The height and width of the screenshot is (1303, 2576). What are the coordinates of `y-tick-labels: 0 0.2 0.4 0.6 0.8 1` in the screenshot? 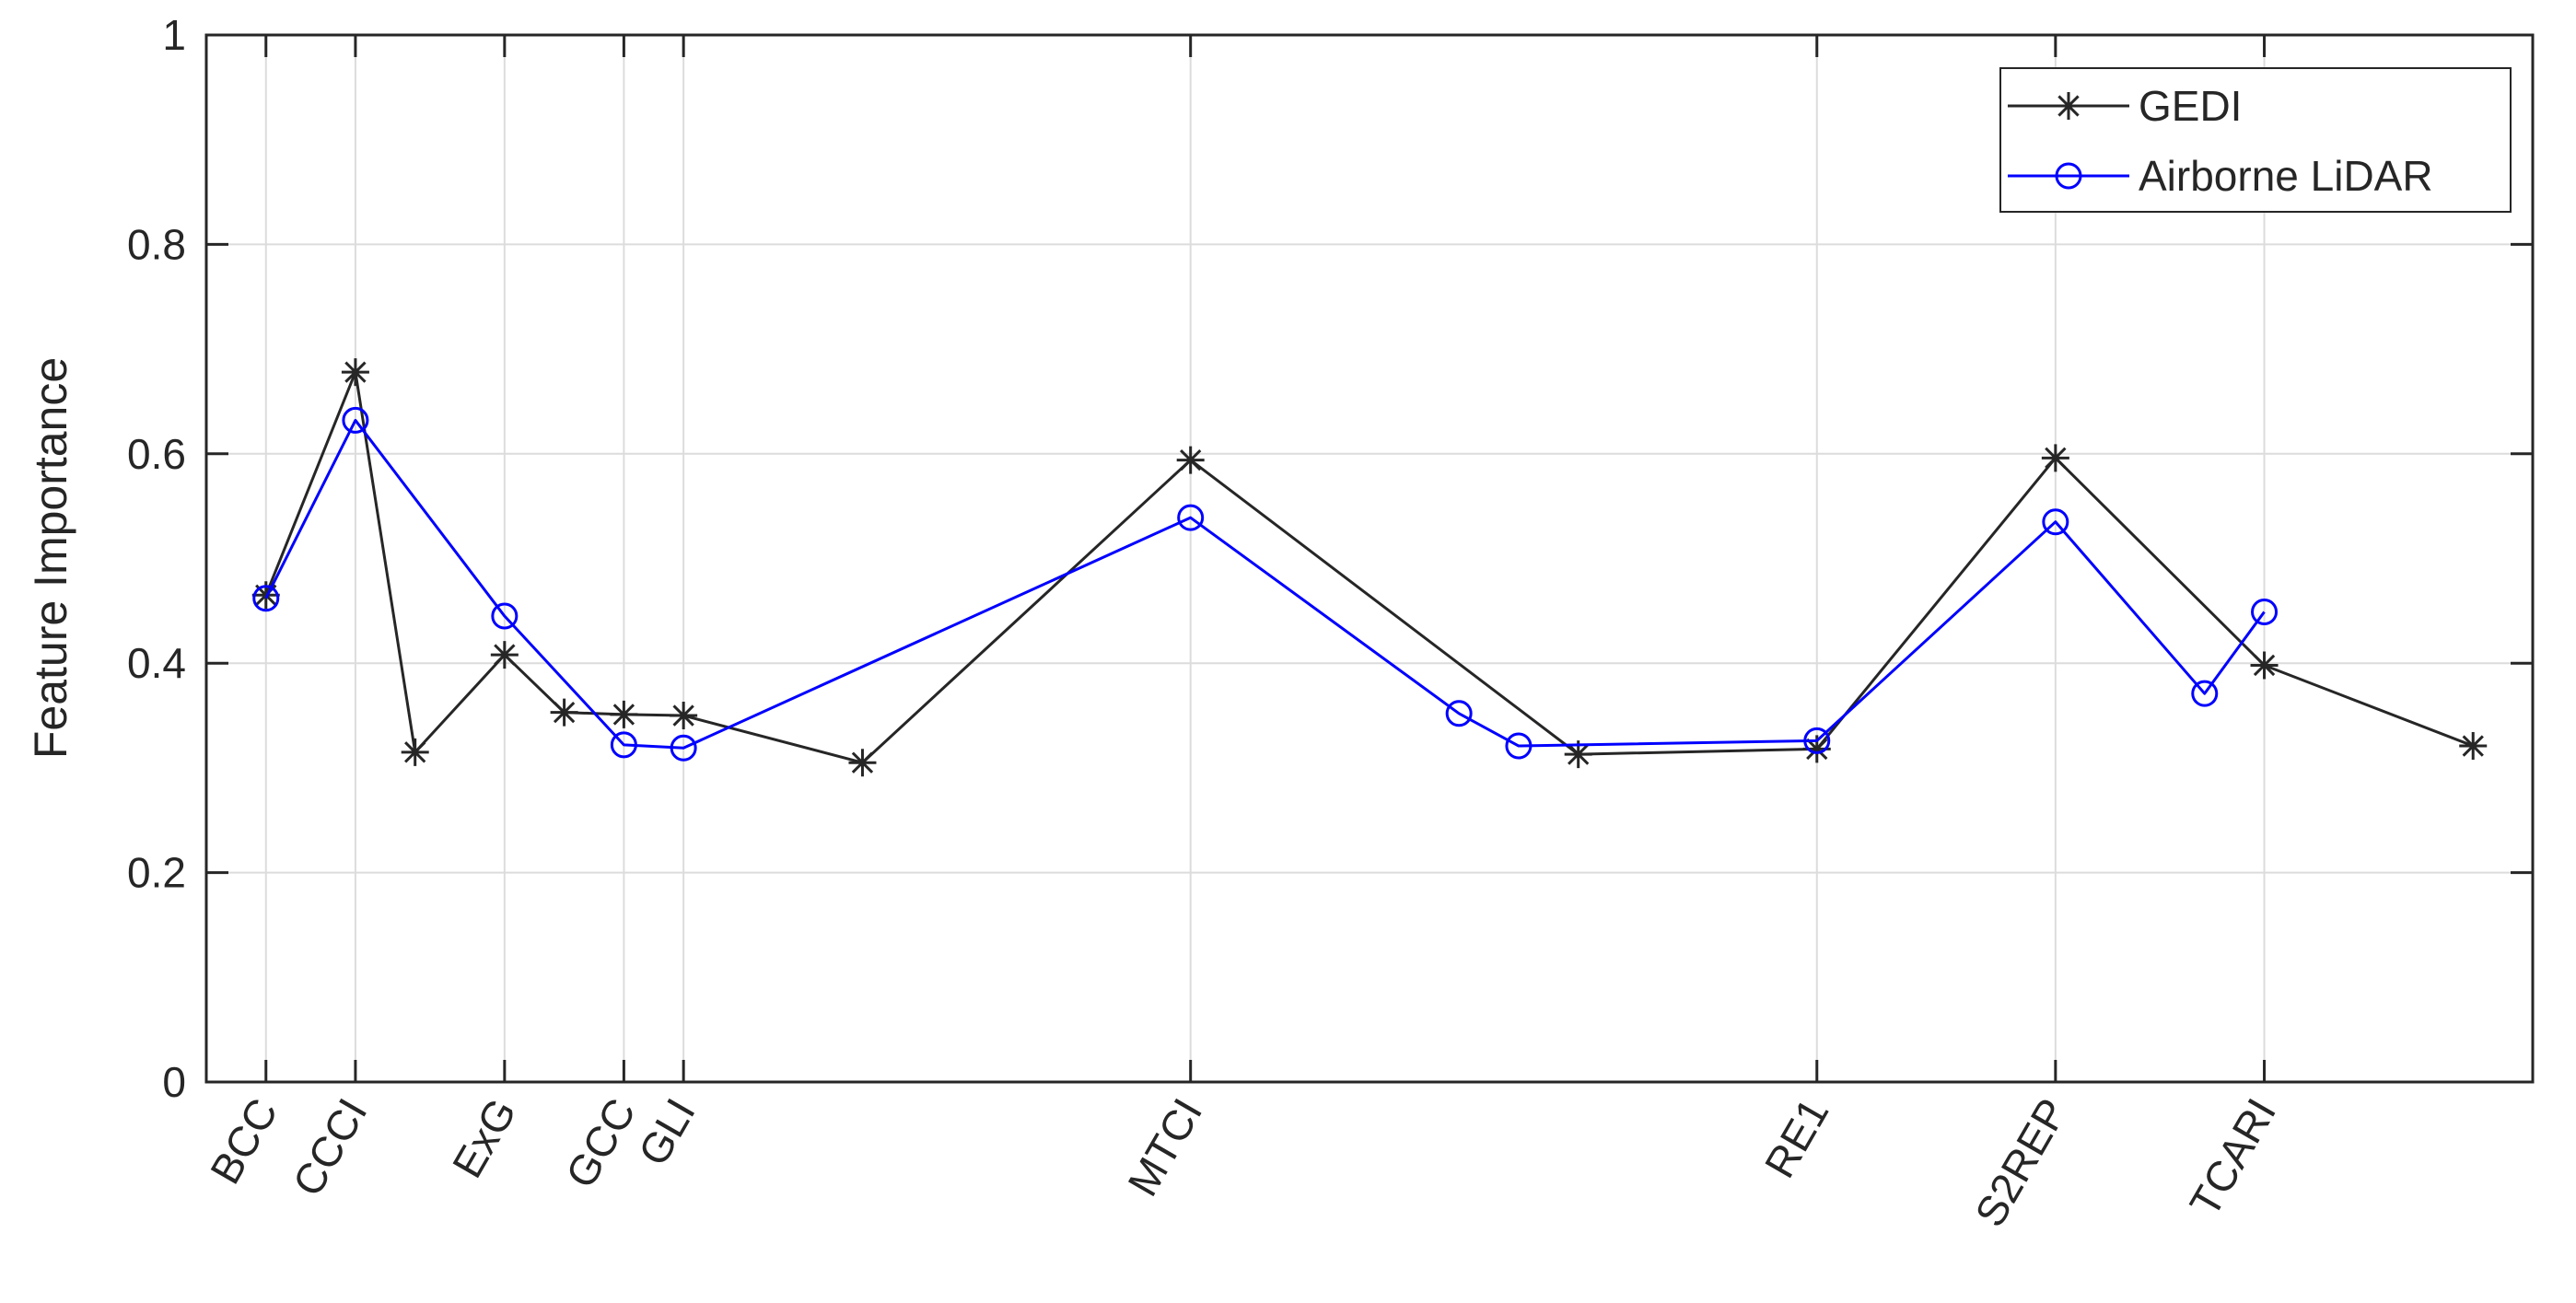 It's located at (156, 558).